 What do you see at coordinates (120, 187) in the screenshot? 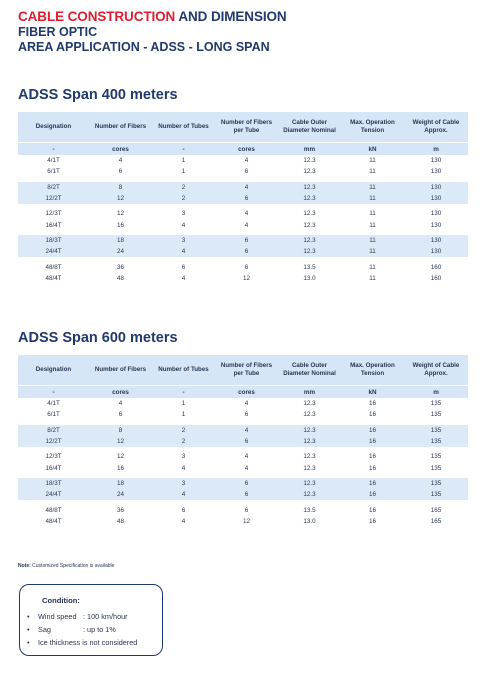
I see `table-cell: 8` at bounding box center [120, 187].